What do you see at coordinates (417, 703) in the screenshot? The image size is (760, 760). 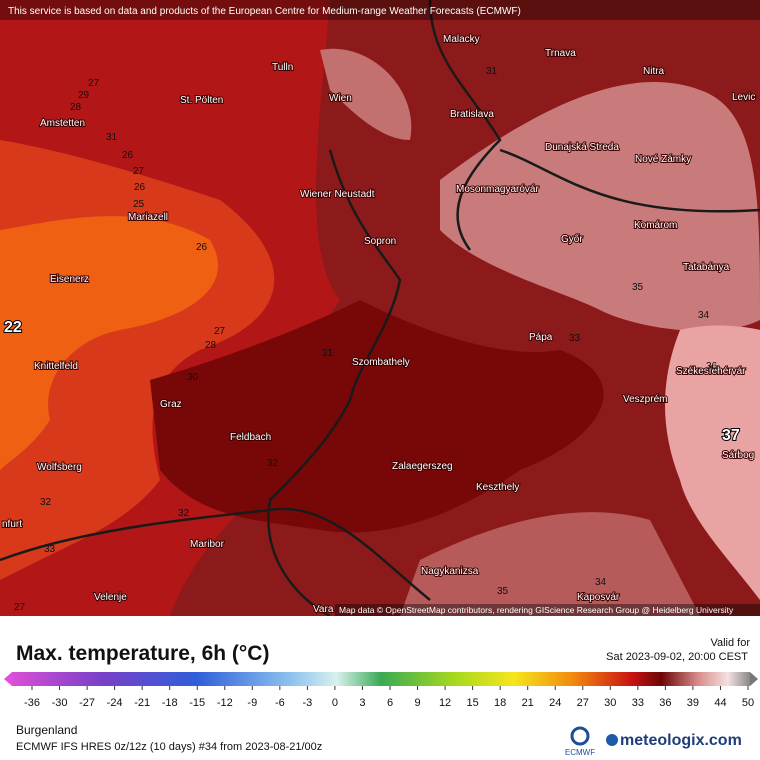 I see `colorbar-tick-label: 9` at bounding box center [417, 703].